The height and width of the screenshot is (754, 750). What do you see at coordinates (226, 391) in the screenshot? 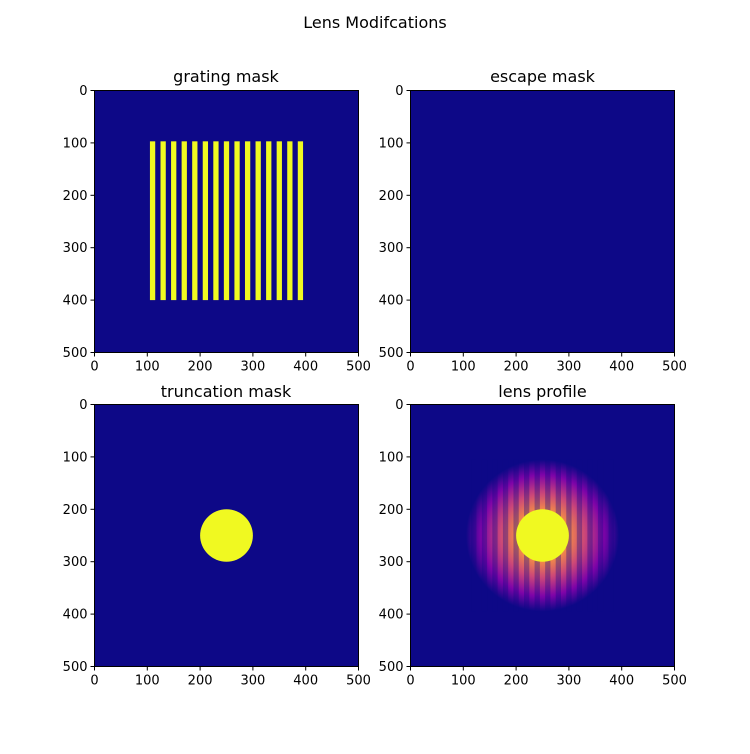
I see `panel-title: truncation mask` at bounding box center [226, 391].